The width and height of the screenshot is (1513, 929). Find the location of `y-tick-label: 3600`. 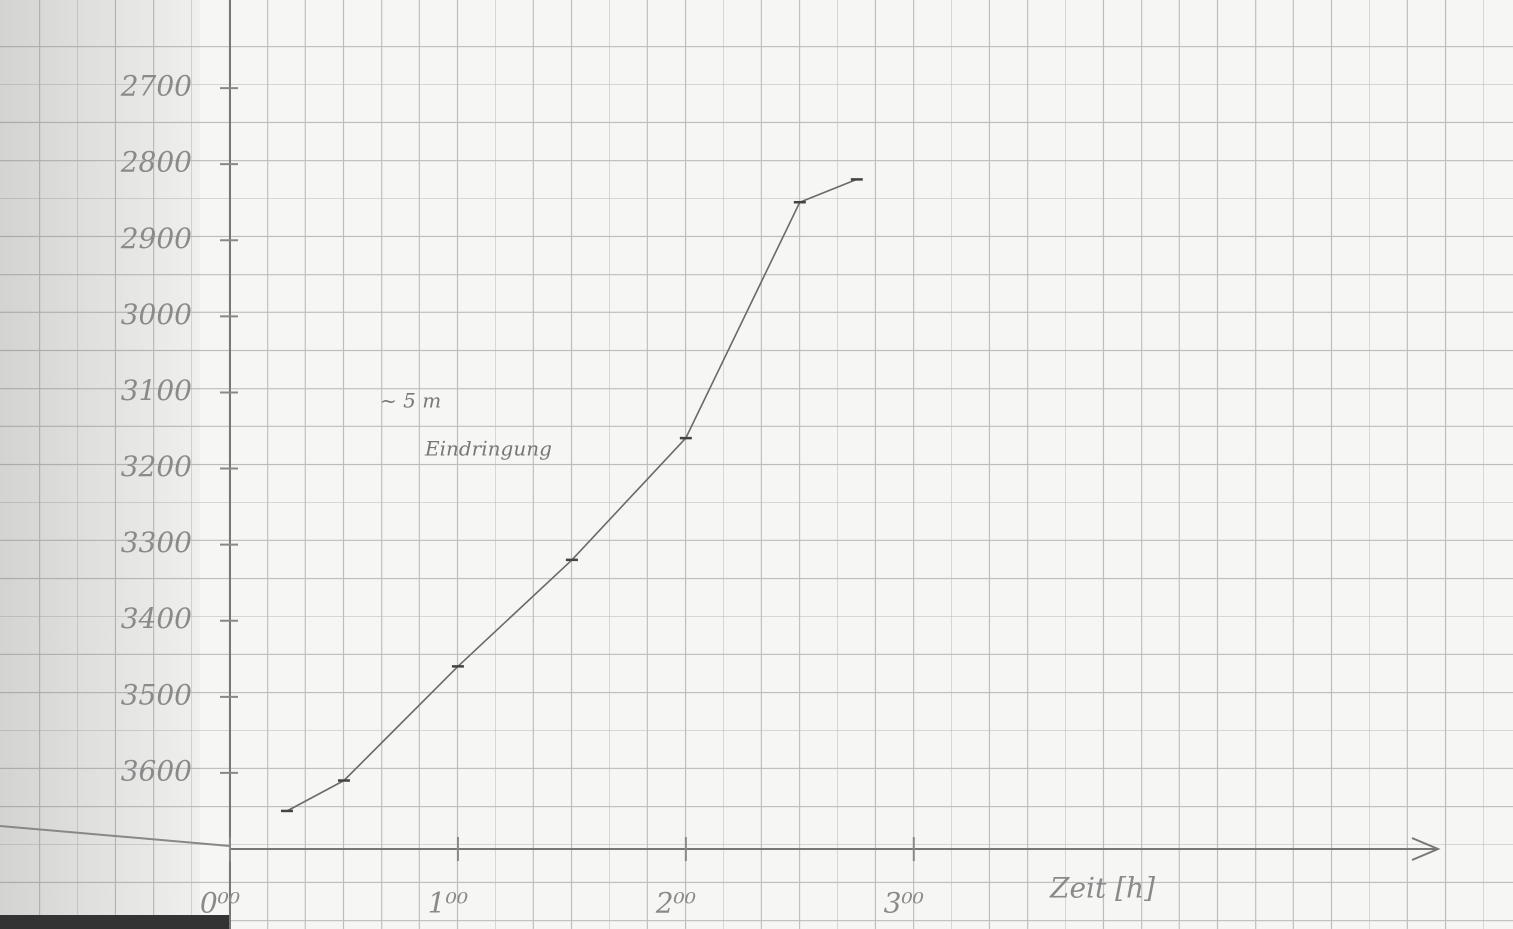

y-tick-label: 3600 is located at coordinates (156, 770).